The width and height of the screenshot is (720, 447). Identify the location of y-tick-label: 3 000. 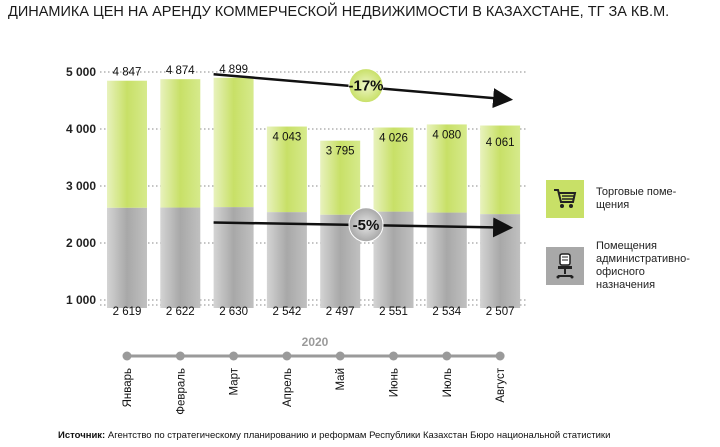
(81, 186).